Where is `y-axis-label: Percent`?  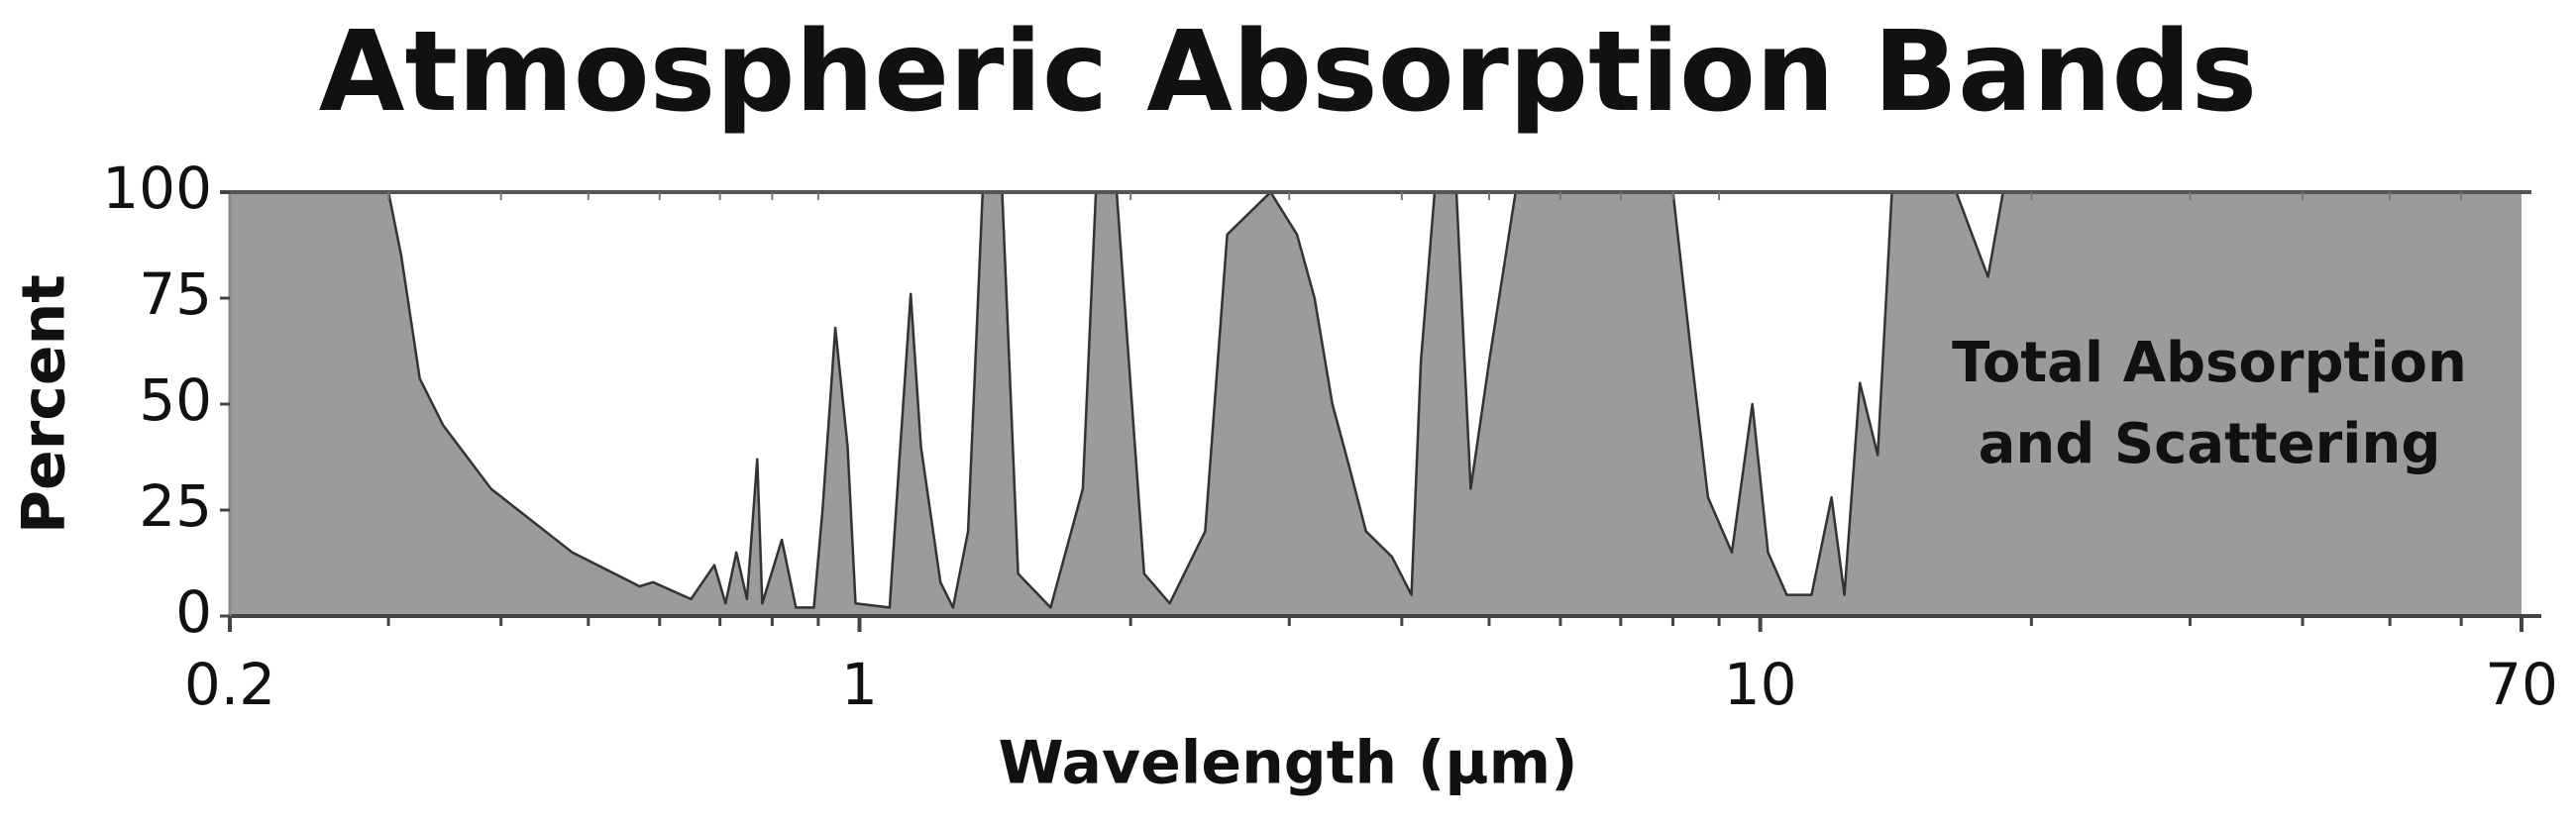
y-axis-label: Percent is located at coordinates (44, 404).